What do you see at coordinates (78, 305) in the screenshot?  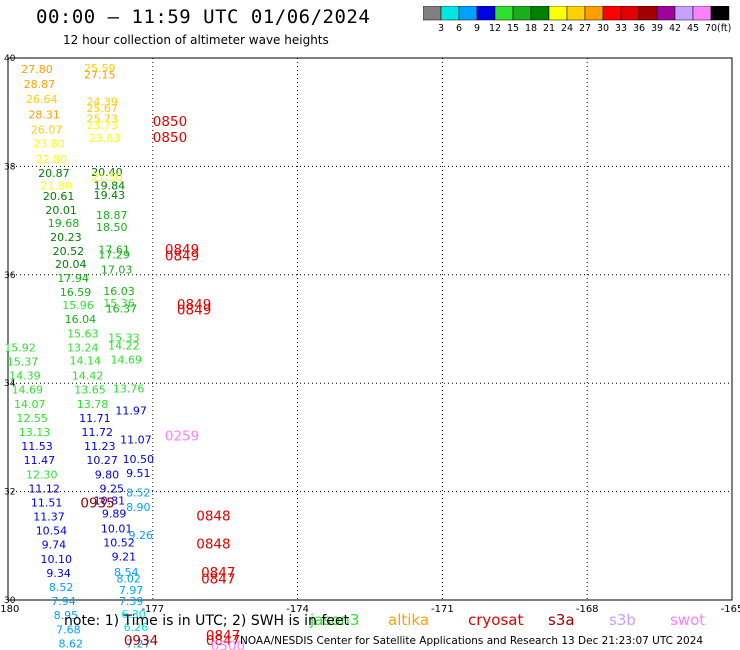 I see `wave-height-label: 15.96` at bounding box center [78, 305].